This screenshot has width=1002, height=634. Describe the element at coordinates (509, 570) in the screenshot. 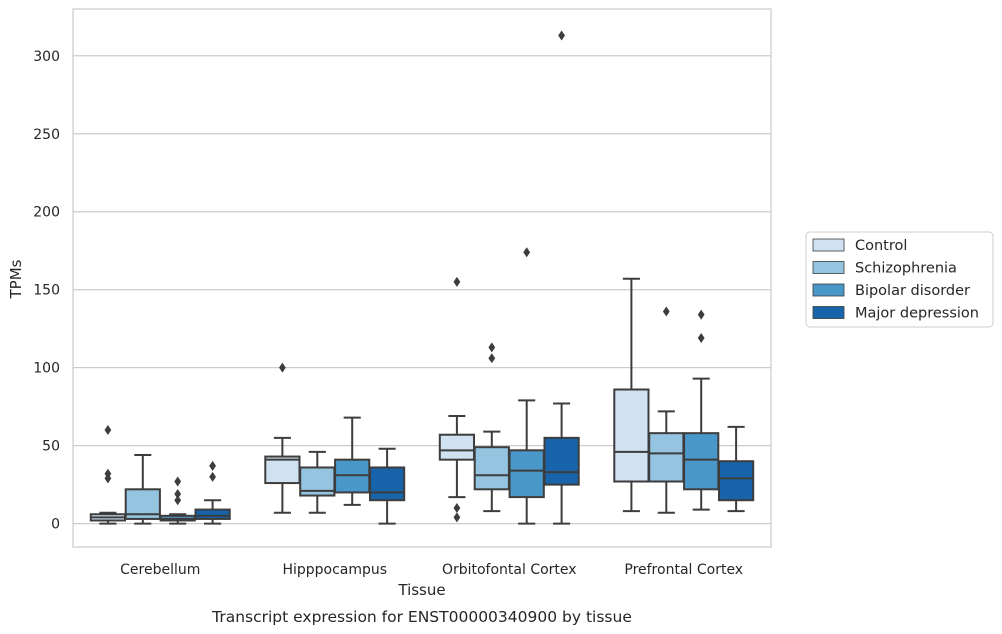

I see `x-tick-label: Orbitofontal Cortex` at that location.